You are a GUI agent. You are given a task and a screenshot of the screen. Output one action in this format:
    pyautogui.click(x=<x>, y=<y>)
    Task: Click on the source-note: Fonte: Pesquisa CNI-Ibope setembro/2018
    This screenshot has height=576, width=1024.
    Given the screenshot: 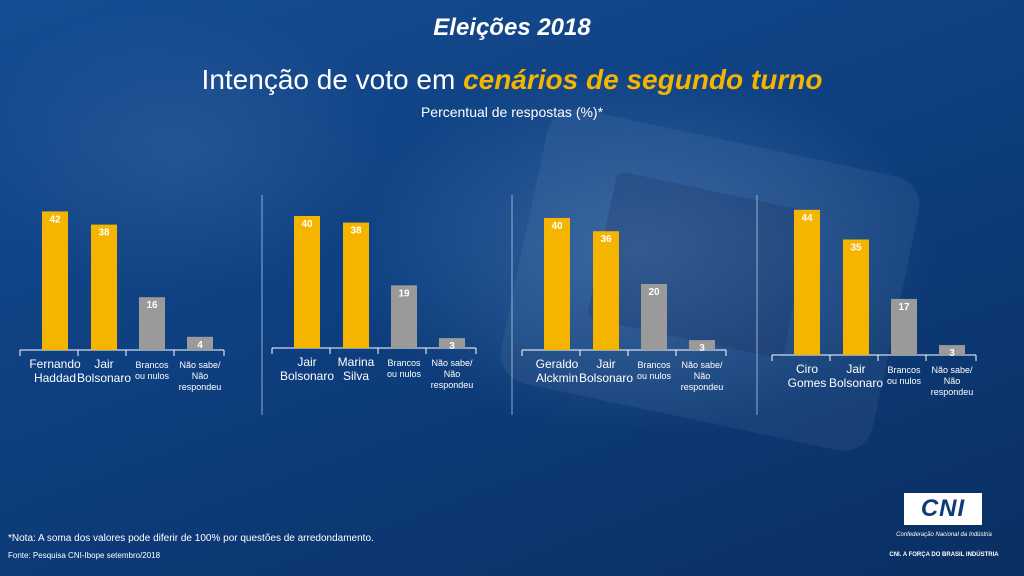 What is the action you would take?
    pyautogui.click(x=84, y=555)
    